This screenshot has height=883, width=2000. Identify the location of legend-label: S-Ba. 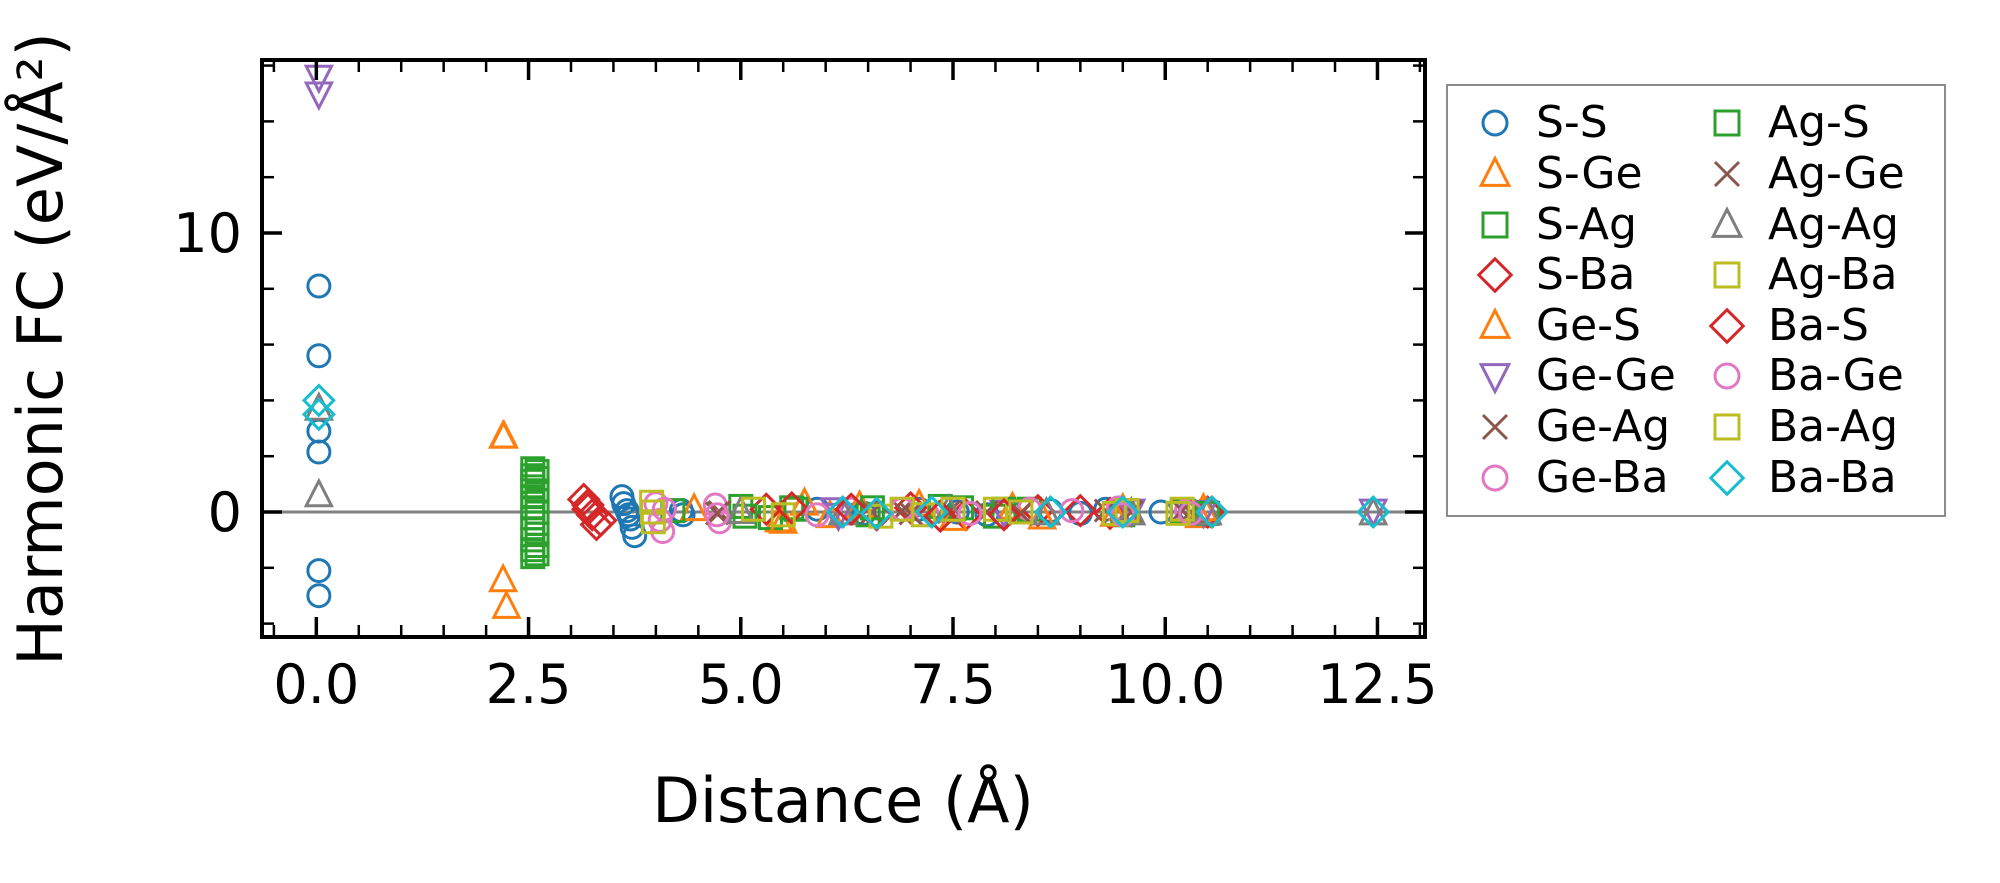
(1586, 275).